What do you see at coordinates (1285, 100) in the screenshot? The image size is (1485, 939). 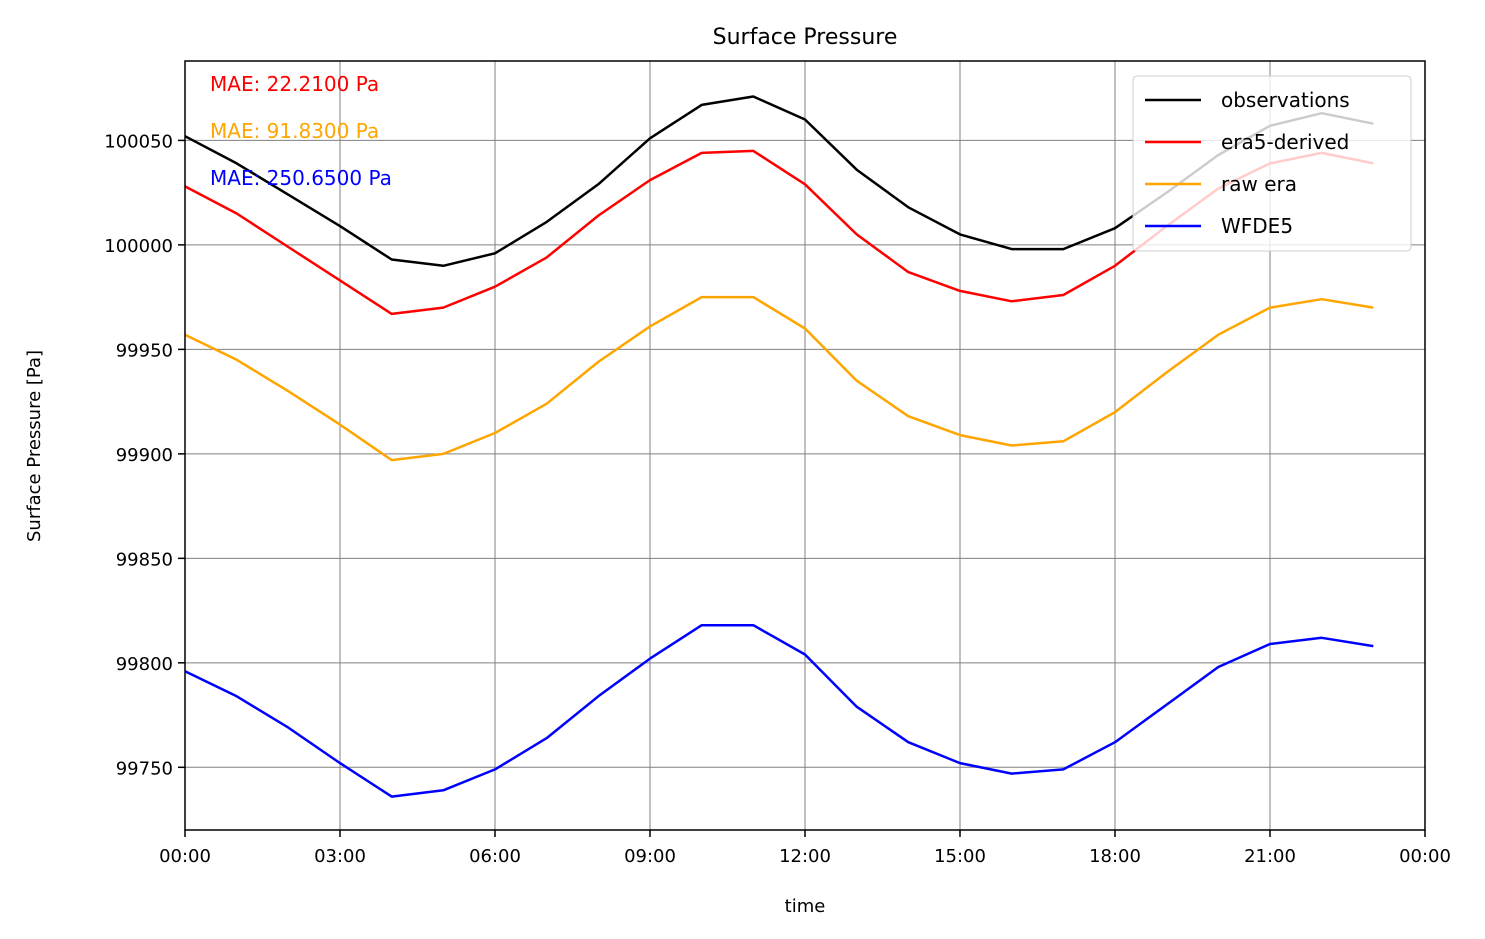 I see `legend-label: observations` at bounding box center [1285, 100].